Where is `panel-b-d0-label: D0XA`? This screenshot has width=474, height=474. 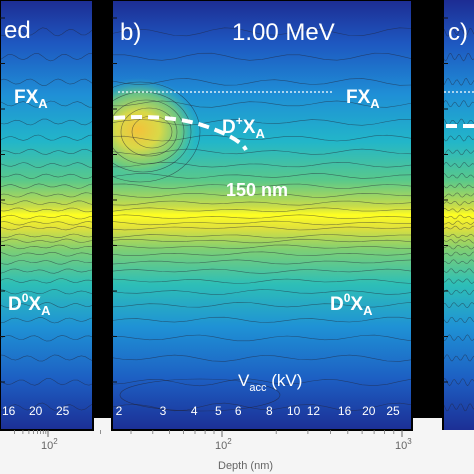
panel-b-d0-label: D0XA is located at coordinates (351, 304).